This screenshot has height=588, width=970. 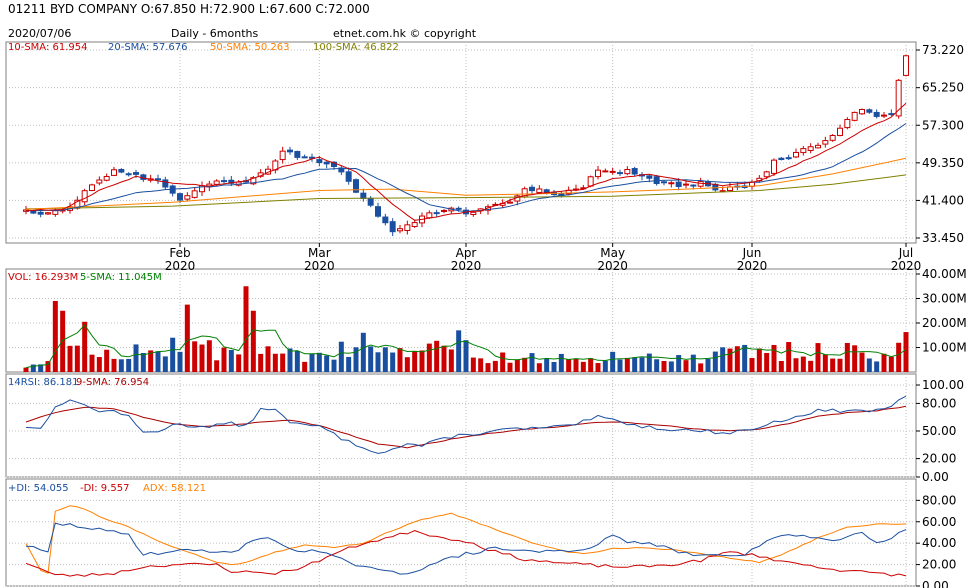 What do you see at coordinates (121, 277) in the screenshot?
I see `volume-legend-entry: 5-SMA: 11.045M` at bounding box center [121, 277].